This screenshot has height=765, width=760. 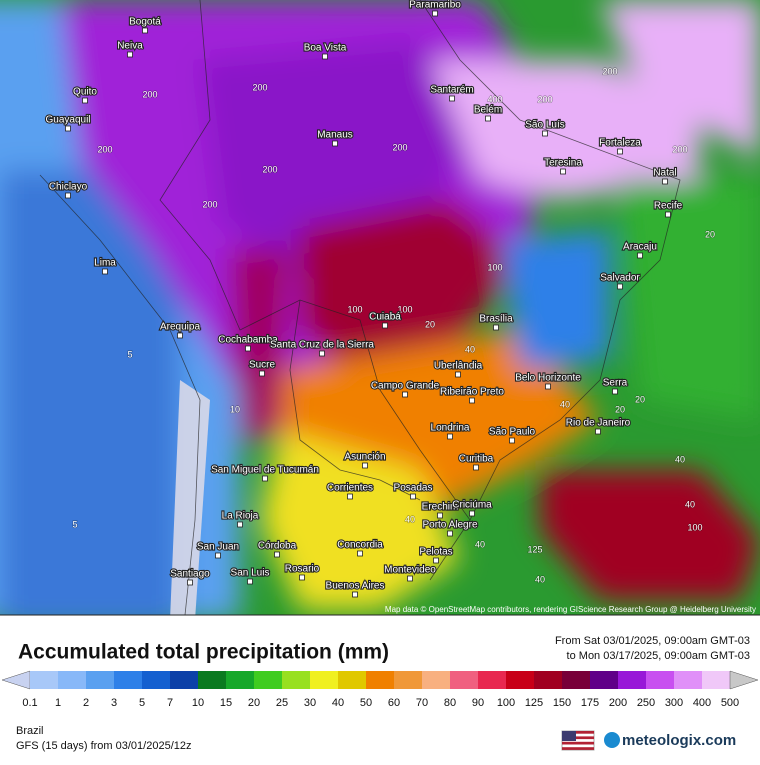 What do you see at coordinates (488, 110) in the screenshot?
I see `city-label: Belém` at bounding box center [488, 110].